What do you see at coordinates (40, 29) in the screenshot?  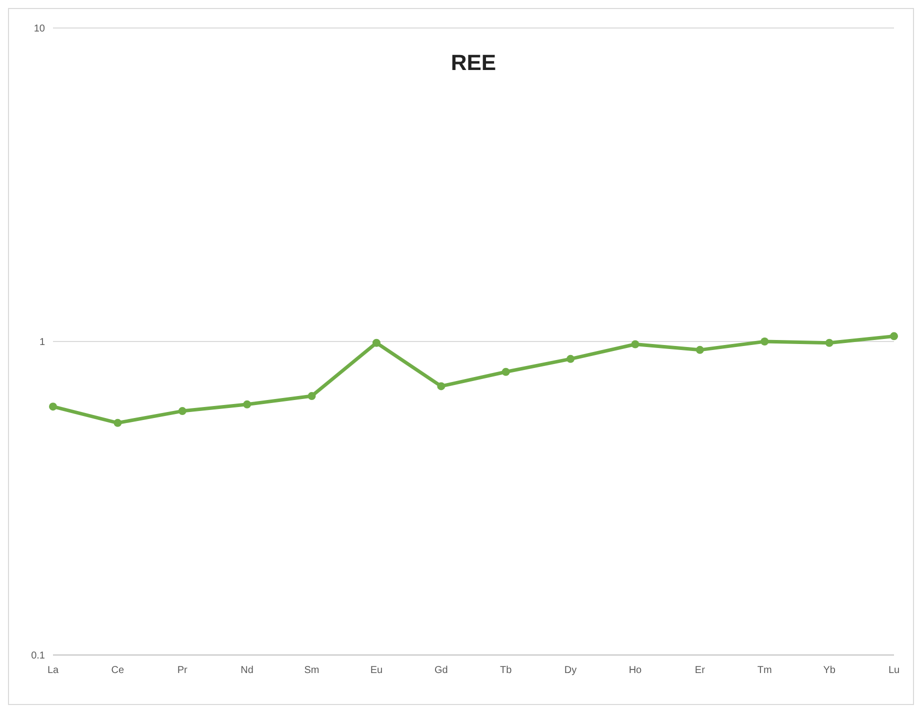 I see `y-tick-label: 10` at bounding box center [40, 29].